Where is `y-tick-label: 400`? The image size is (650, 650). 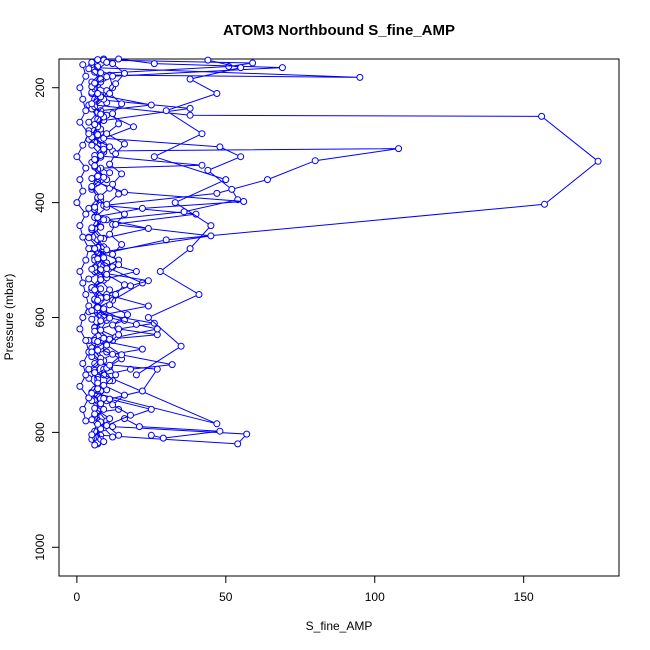
y-tick-label: 400 is located at coordinates (40, 202).